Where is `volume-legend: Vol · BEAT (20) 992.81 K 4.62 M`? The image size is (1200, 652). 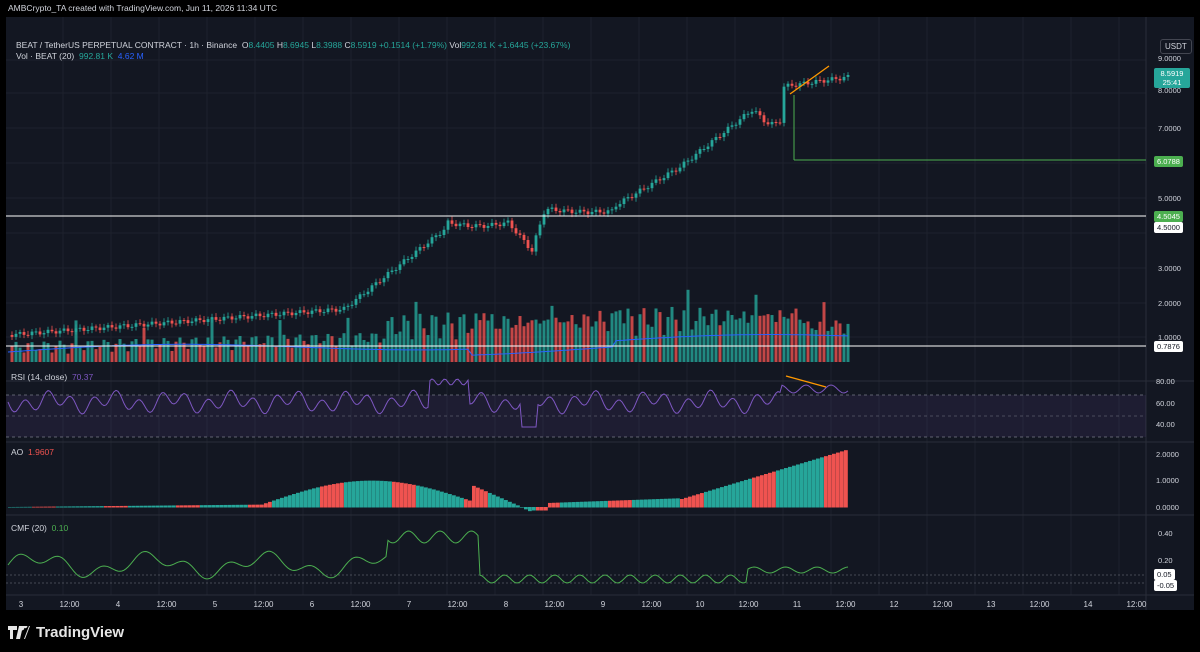
volume-legend: Vol · BEAT (20) 992.81 K 4.62 M is located at coordinates (80, 56).